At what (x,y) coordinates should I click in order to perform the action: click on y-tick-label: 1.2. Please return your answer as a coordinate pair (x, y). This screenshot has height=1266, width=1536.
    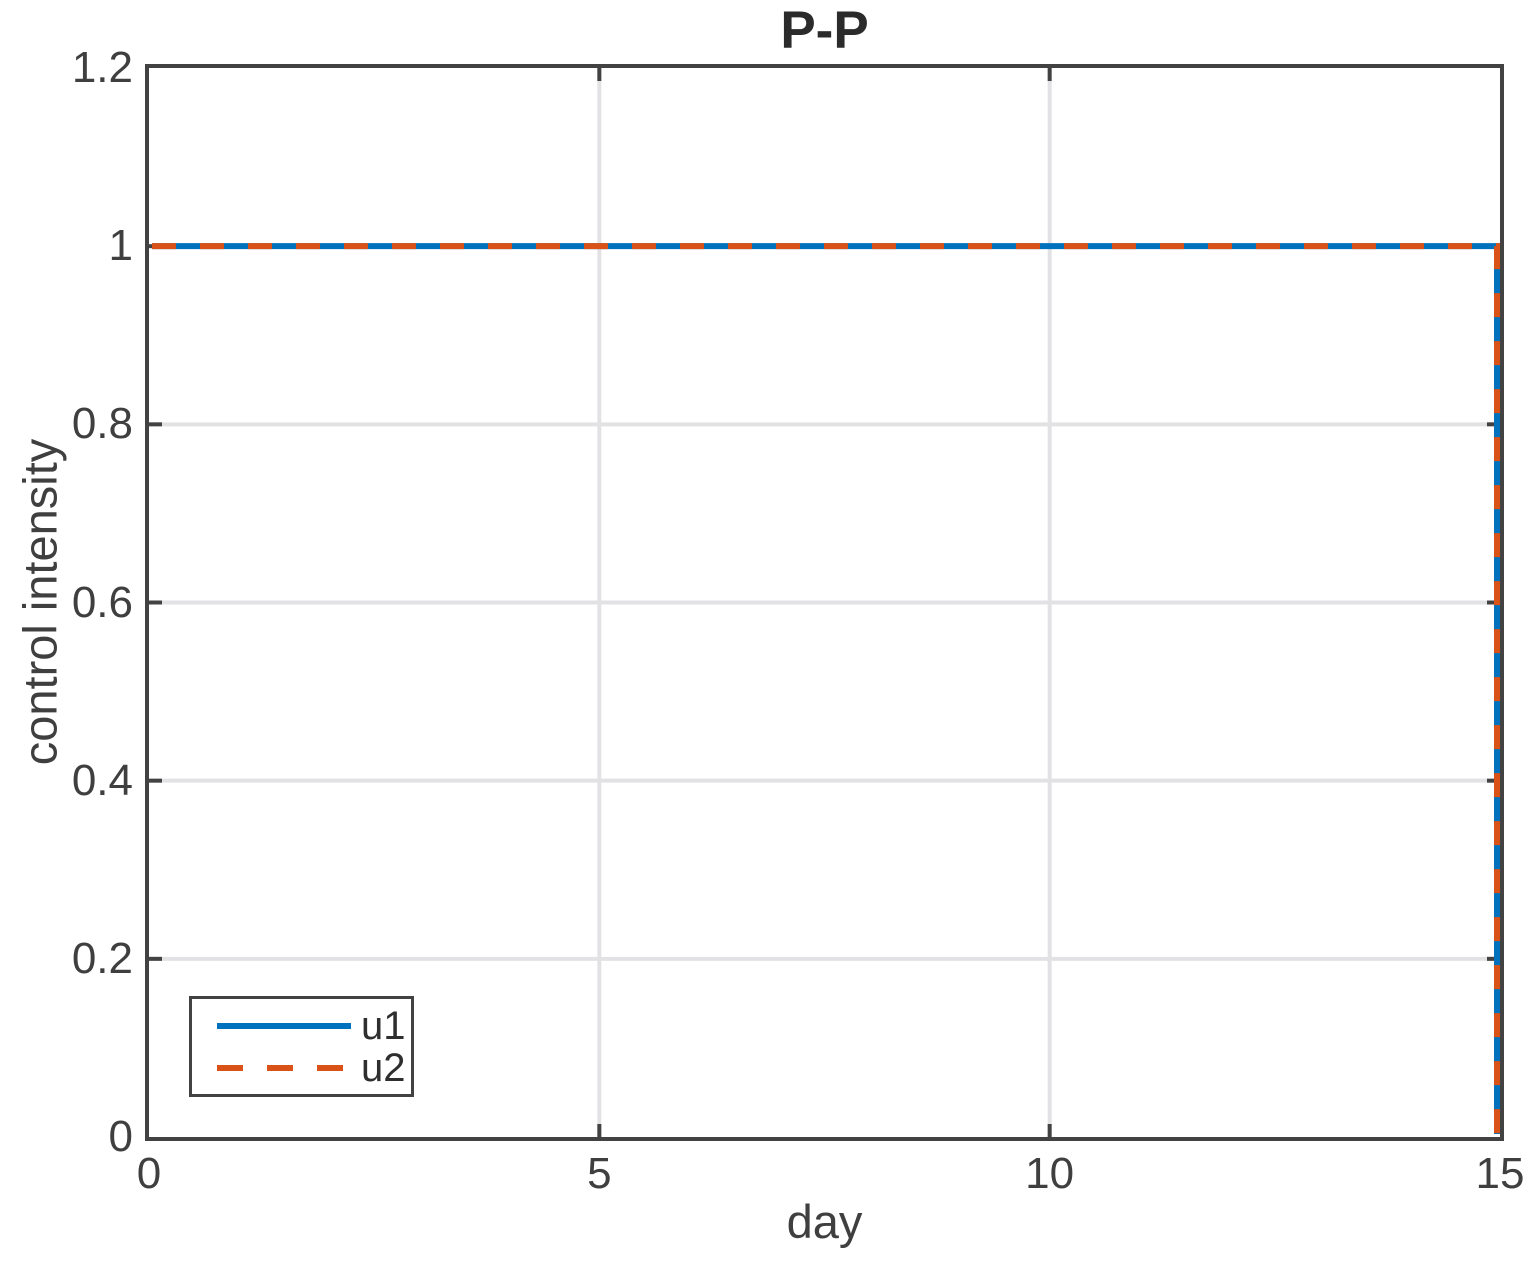
    Looking at the image, I should click on (102, 67).